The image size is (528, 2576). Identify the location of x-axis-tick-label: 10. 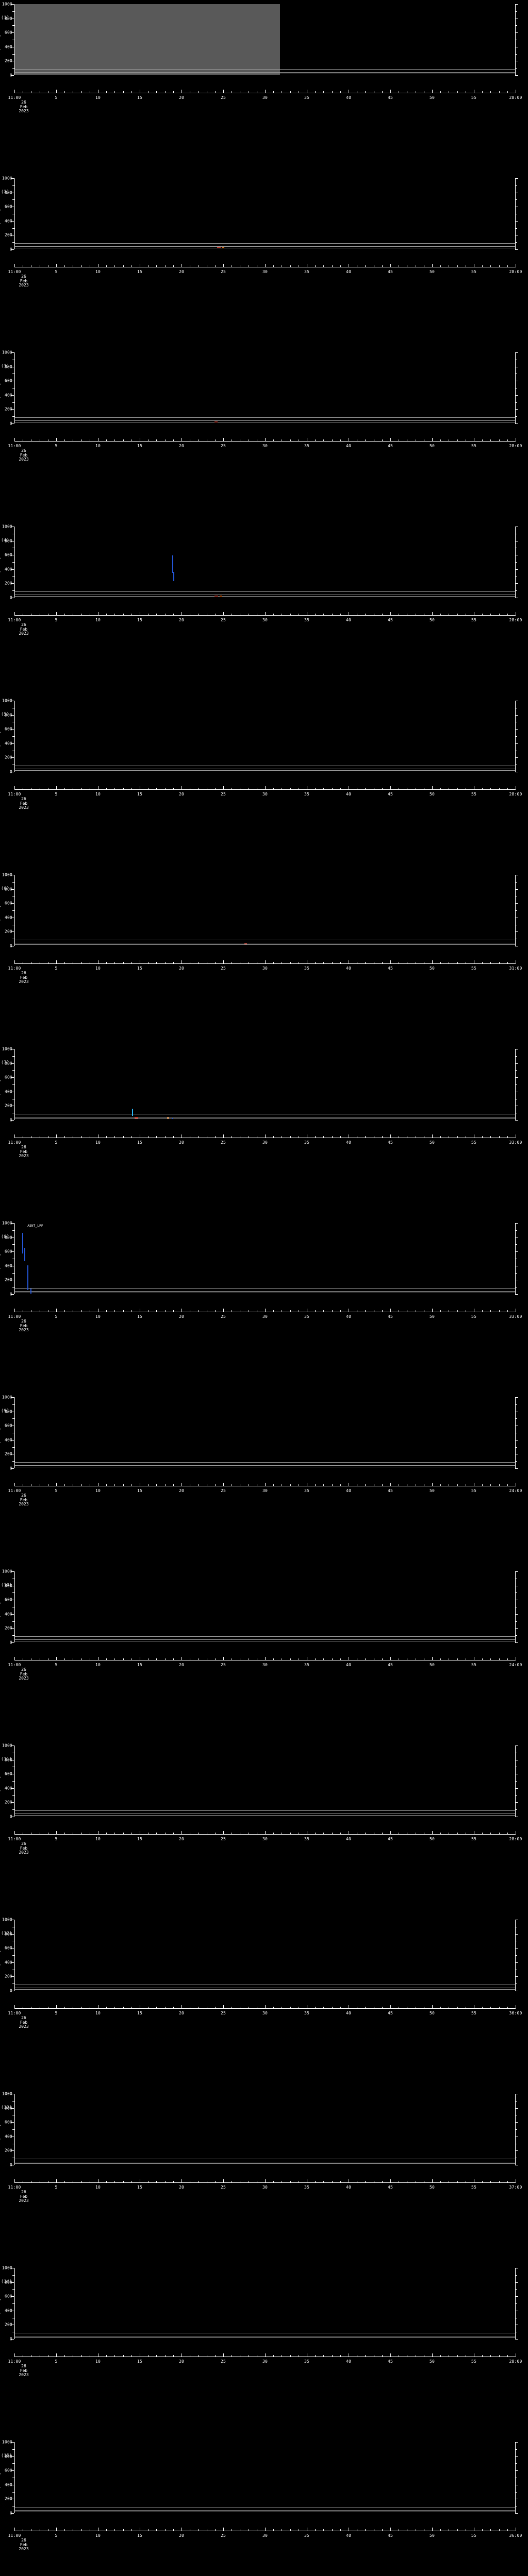
(98, 271).